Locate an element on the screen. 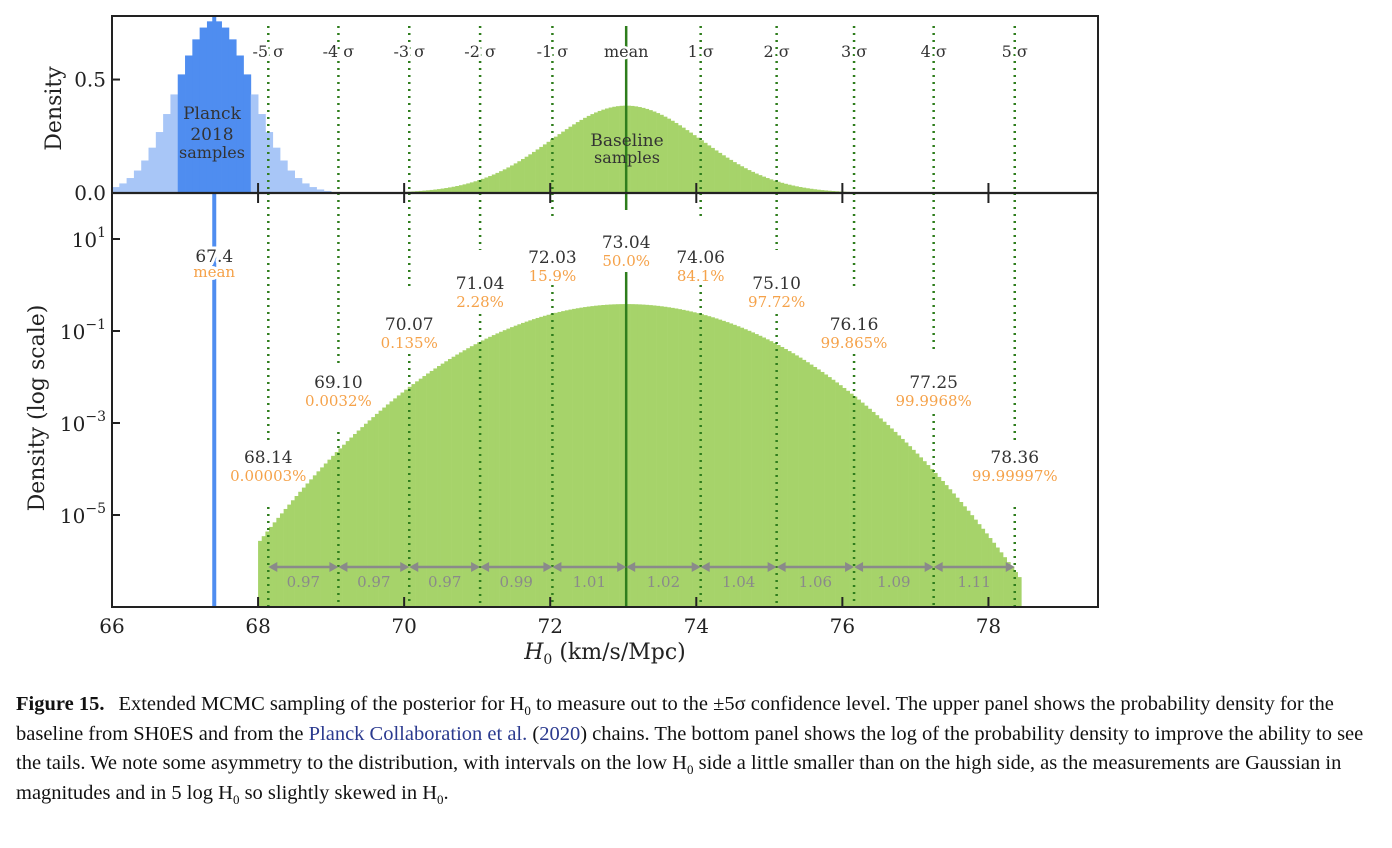 This screenshot has height=848, width=1392. sigma-label: mean is located at coordinates (626, 51).